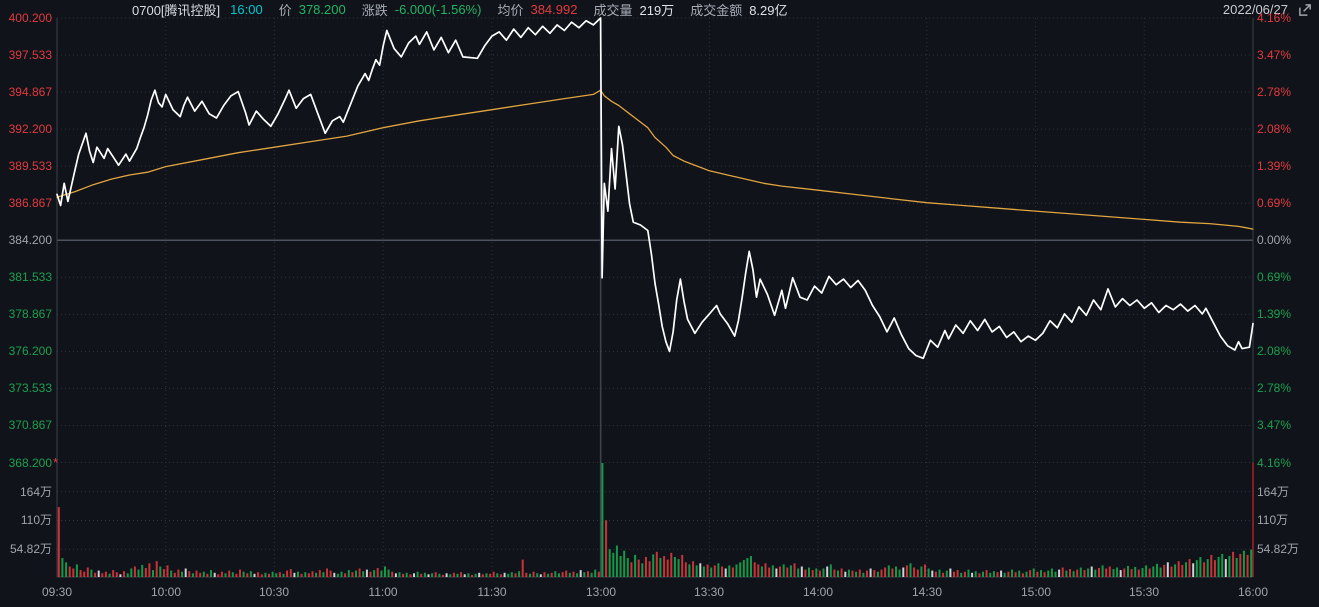  What do you see at coordinates (1274, 240) in the screenshot?
I see `percent-axis-label: 0.00%` at bounding box center [1274, 240].